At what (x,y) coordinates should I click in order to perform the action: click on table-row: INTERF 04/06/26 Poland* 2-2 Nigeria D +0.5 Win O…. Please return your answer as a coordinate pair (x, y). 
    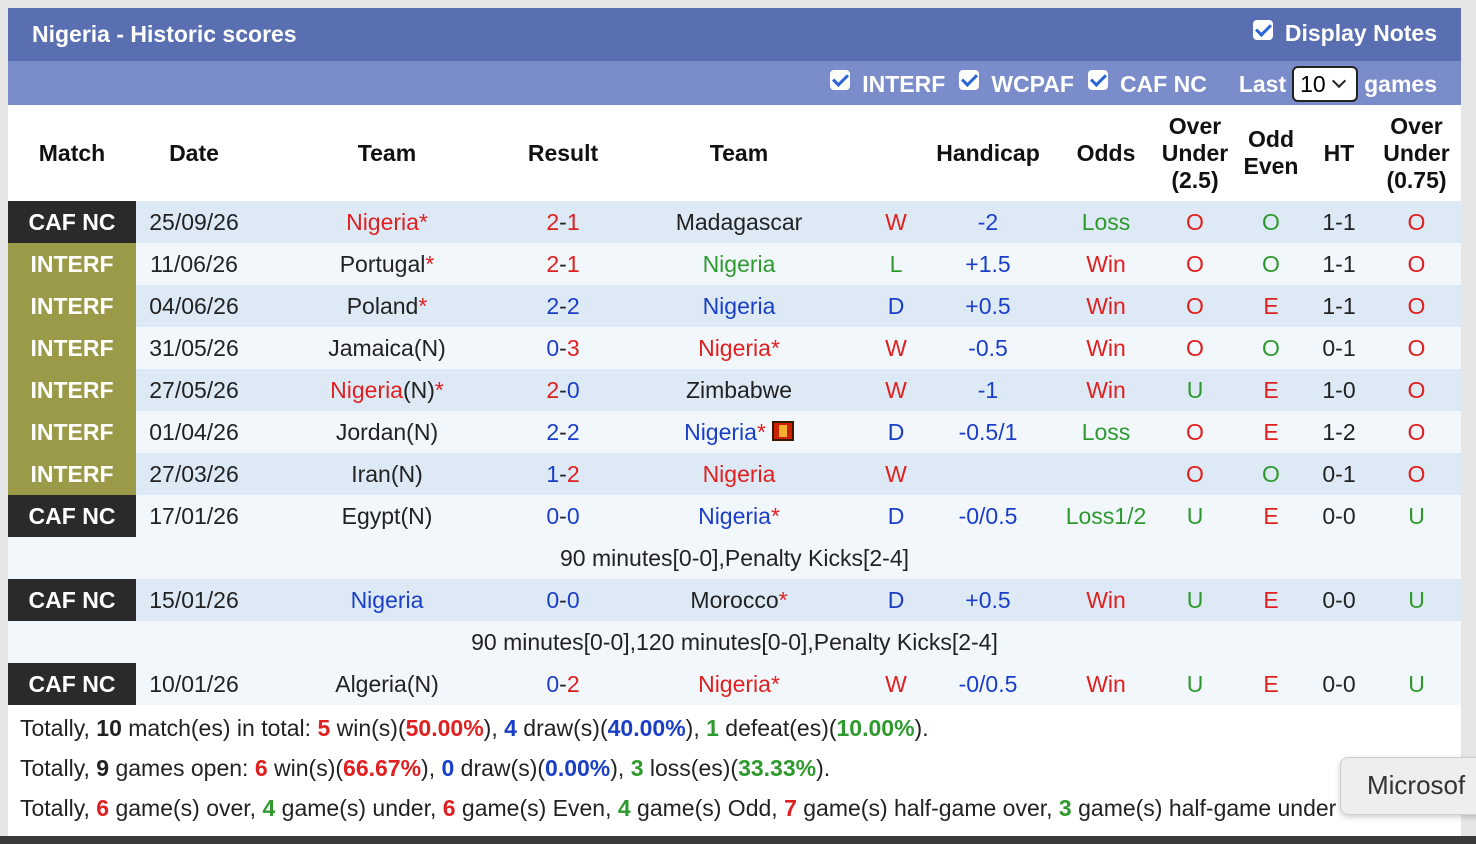
    Looking at the image, I should click on (734, 306).